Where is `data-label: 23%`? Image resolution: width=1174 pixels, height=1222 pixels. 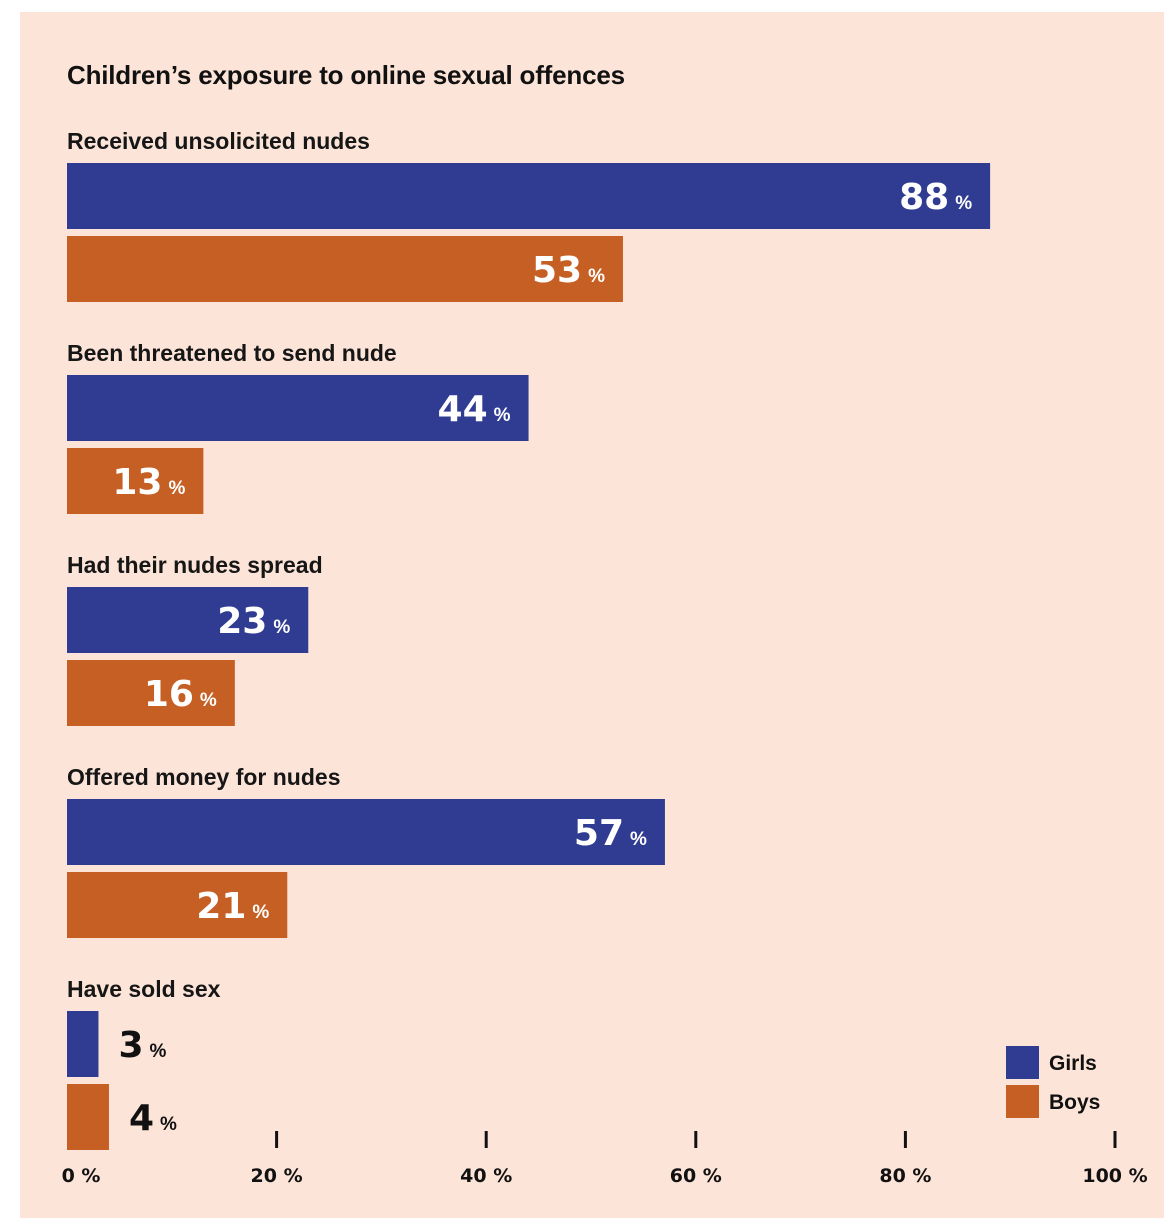 data-label: 23% is located at coordinates (253, 621).